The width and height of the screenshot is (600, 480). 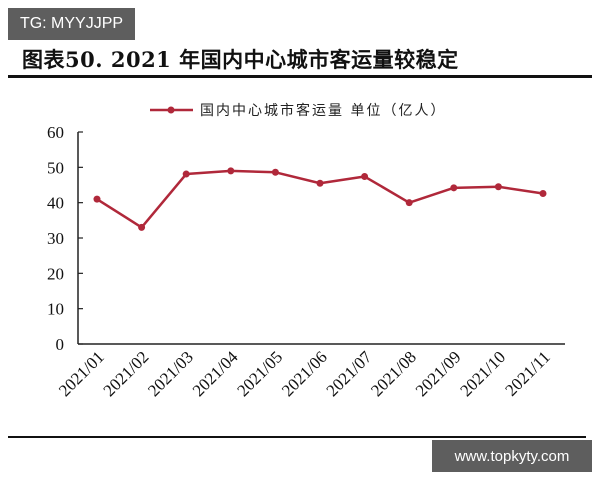 I want to click on top-rule, so click(x=300, y=76).